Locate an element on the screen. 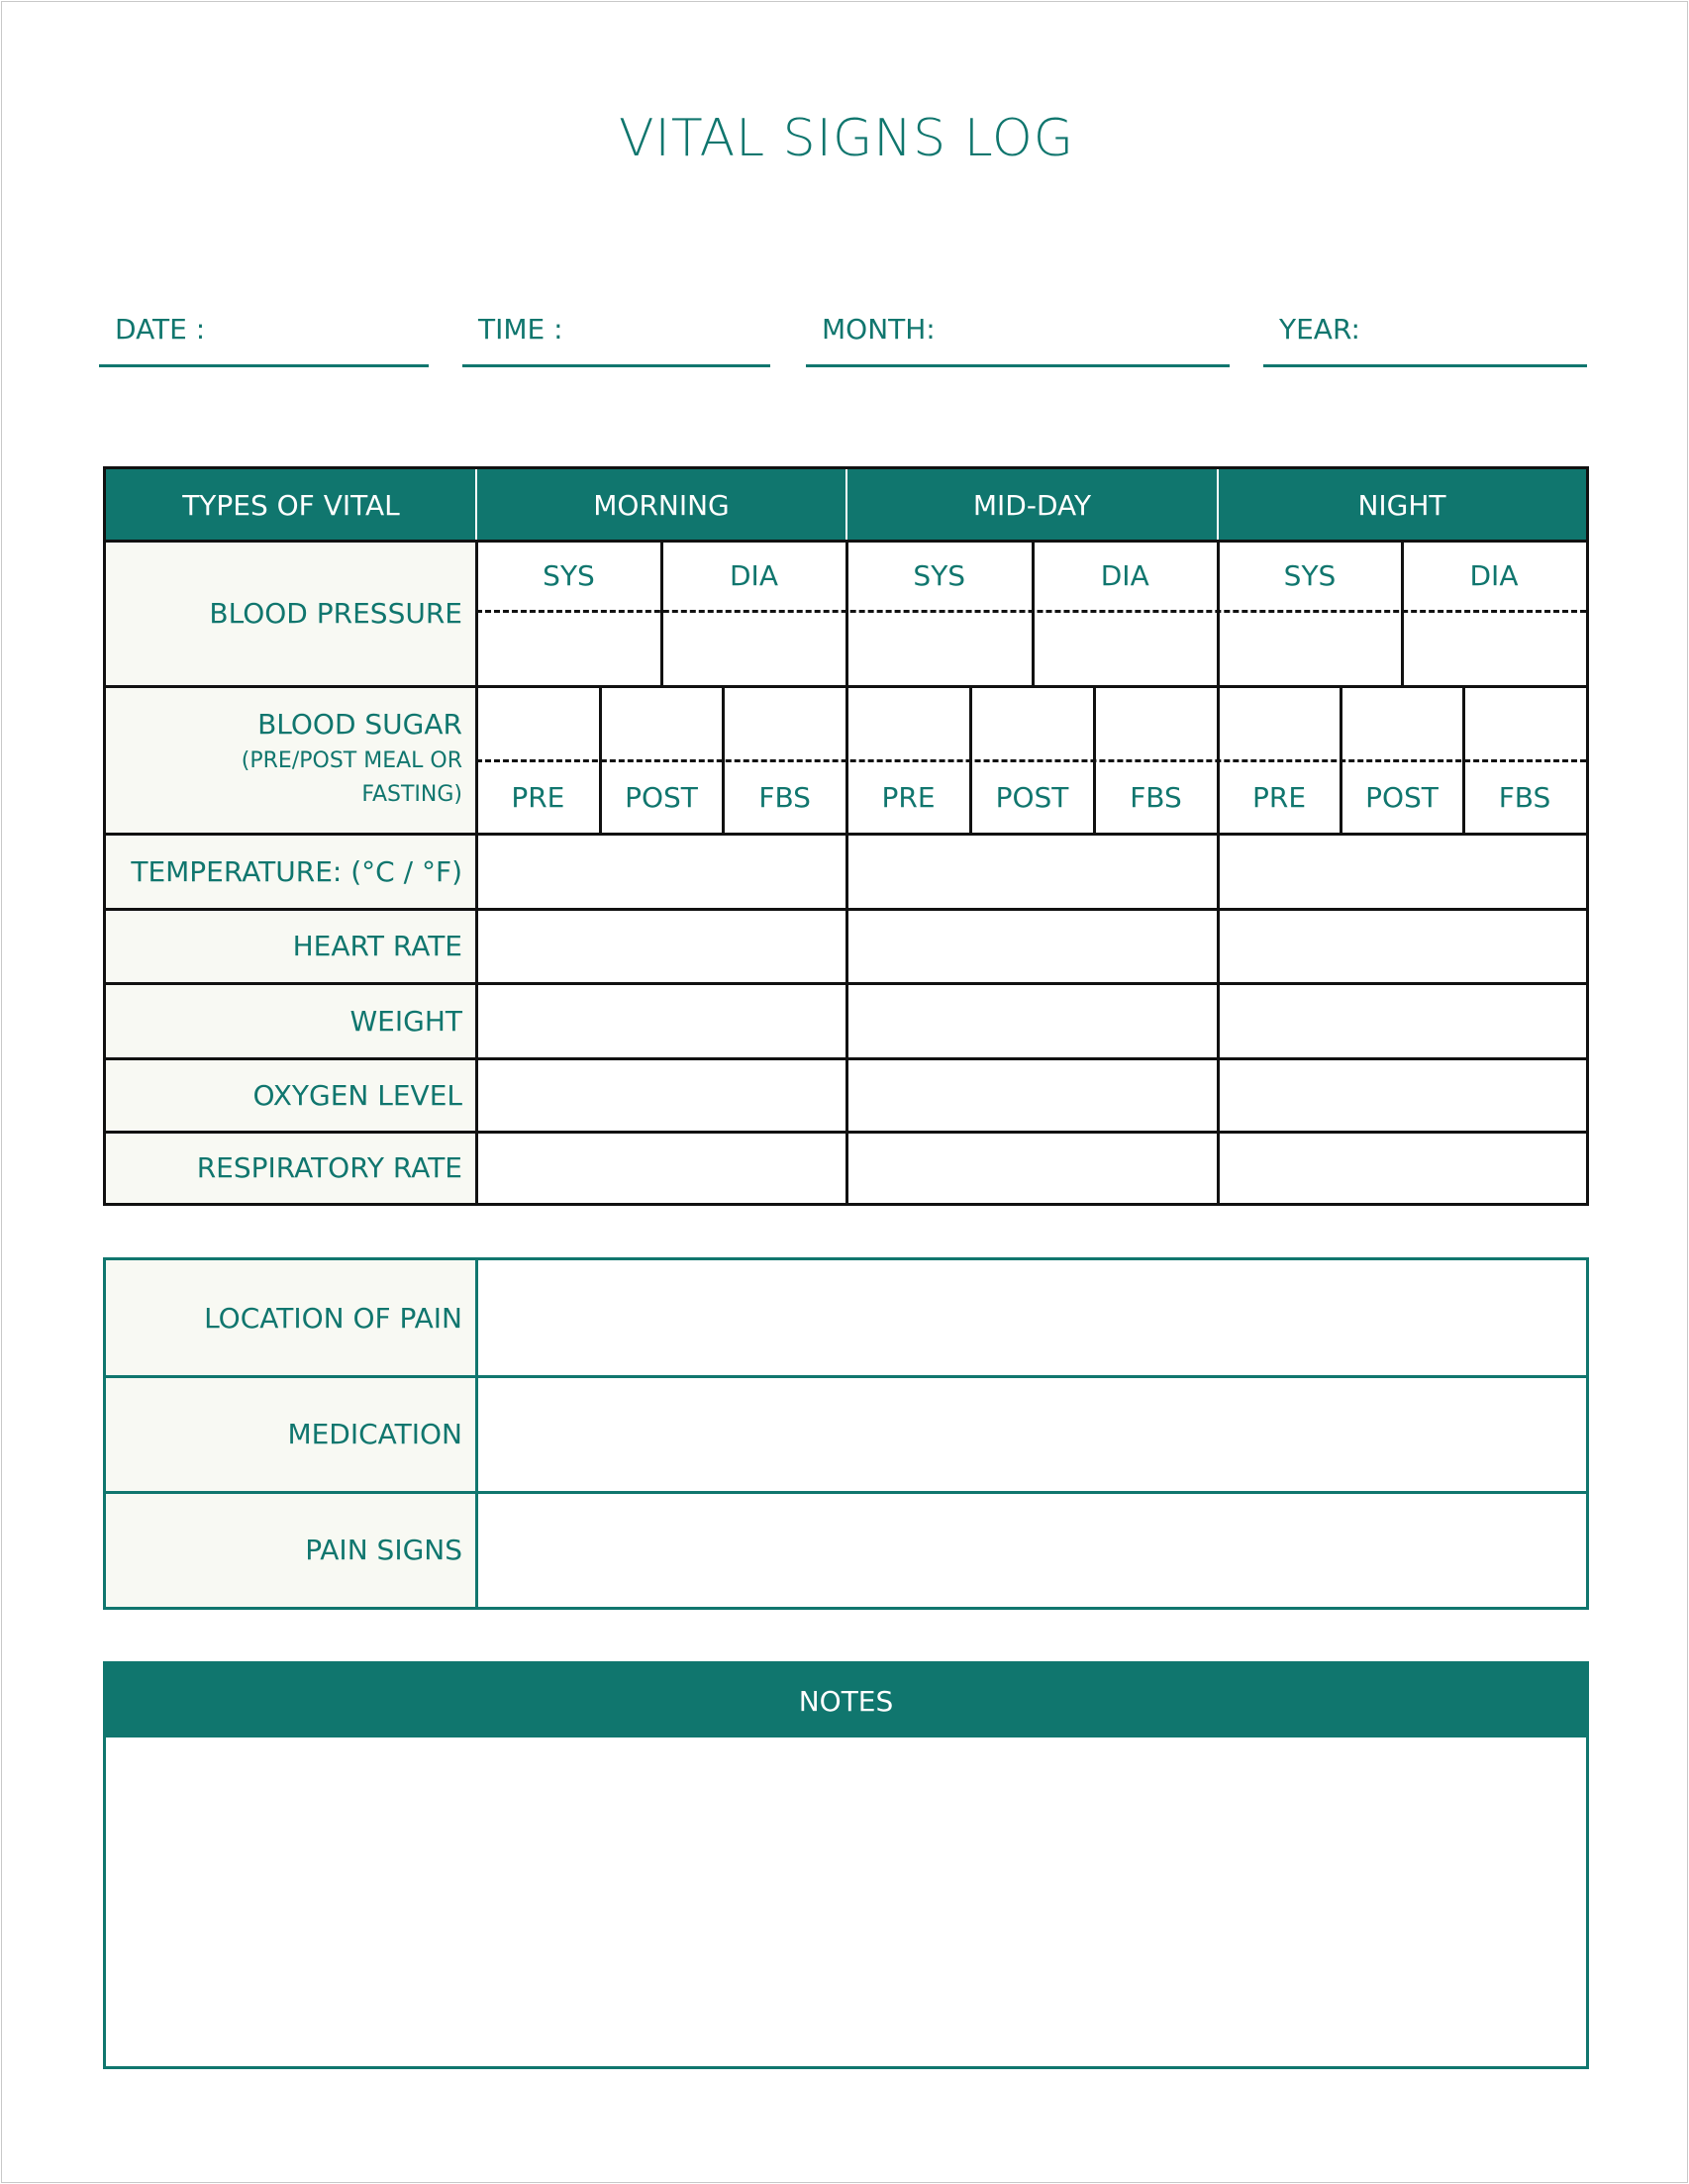 The height and width of the screenshot is (2184, 1689). field-date: DATE : is located at coordinates (264, 337).